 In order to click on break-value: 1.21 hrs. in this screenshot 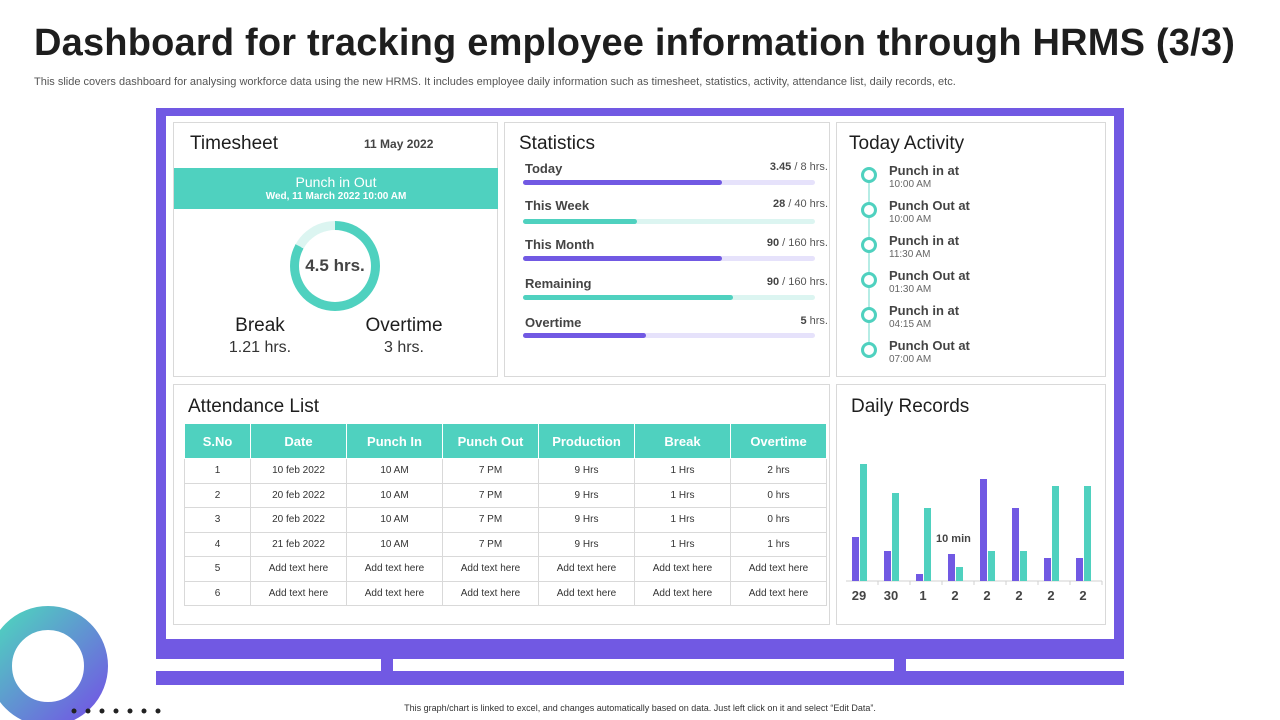, I will do `click(260, 347)`.